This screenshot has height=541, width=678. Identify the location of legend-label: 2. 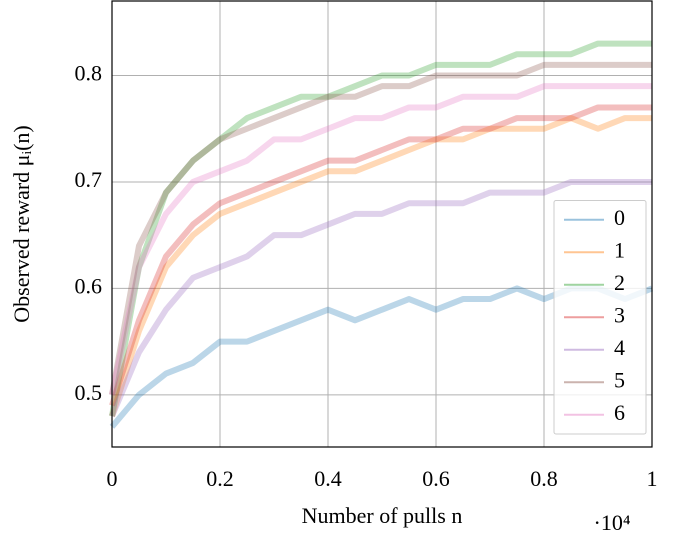
(619, 282).